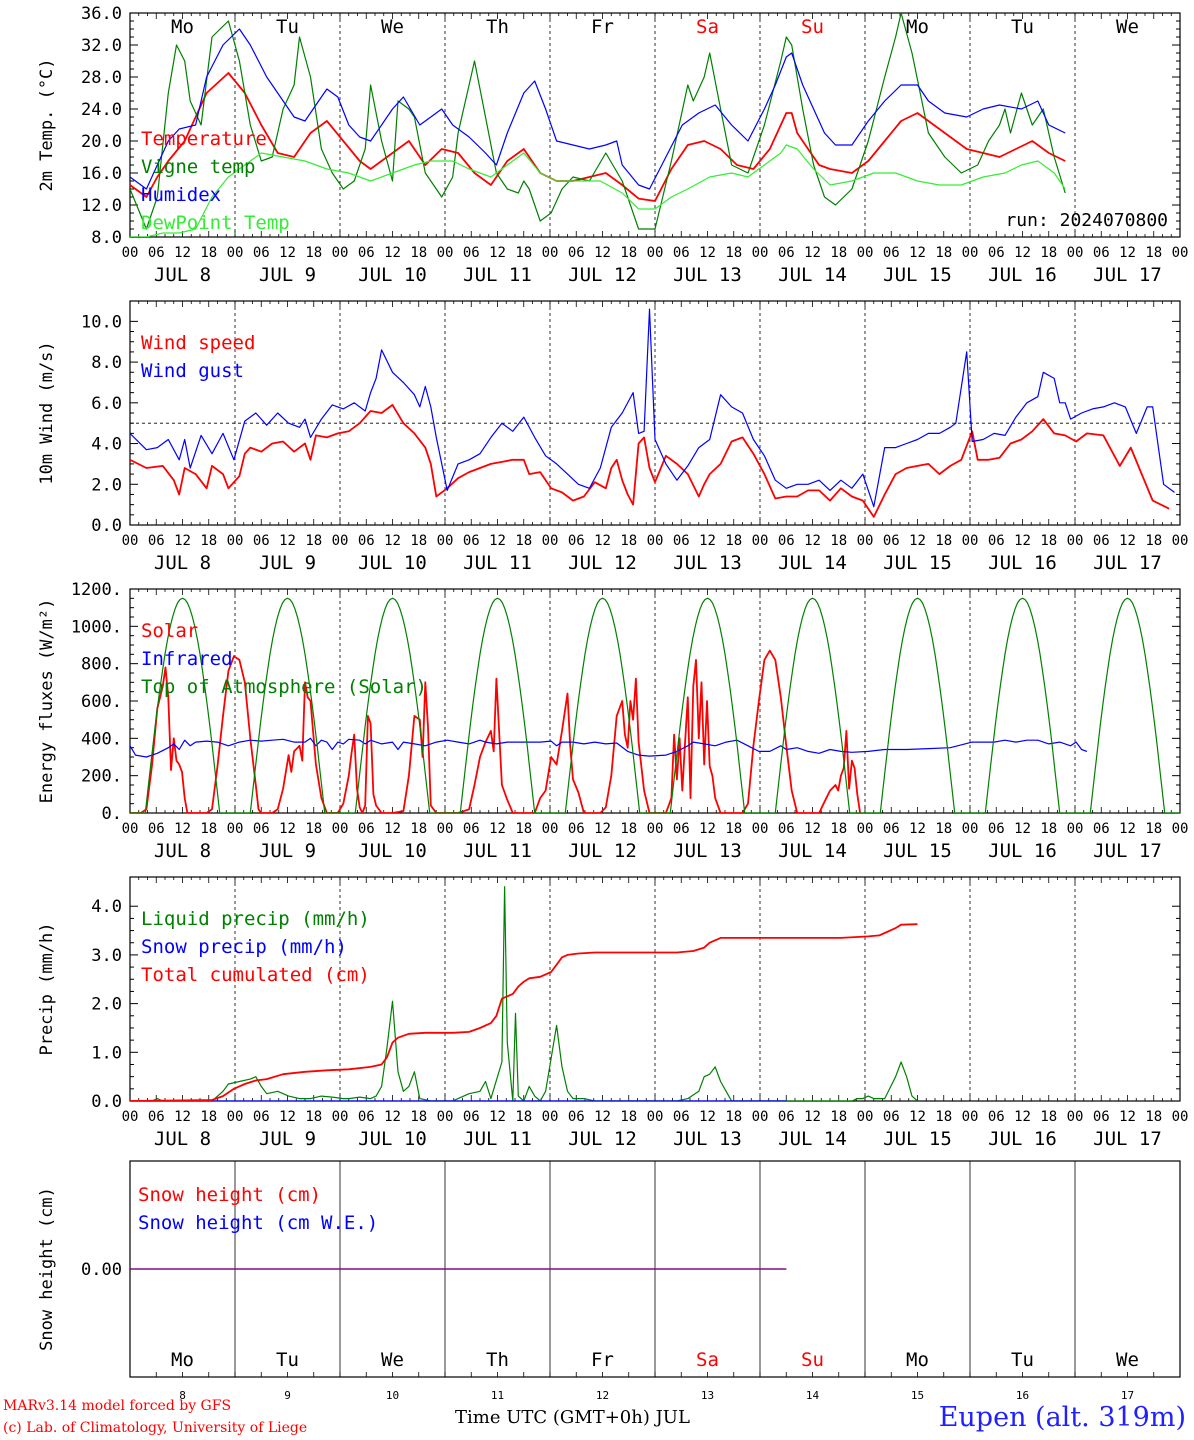 This screenshot has width=1194, height=1440. What do you see at coordinates (101, 110) in the screenshot?
I see `y-tick-label: 24.0` at bounding box center [101, 110].